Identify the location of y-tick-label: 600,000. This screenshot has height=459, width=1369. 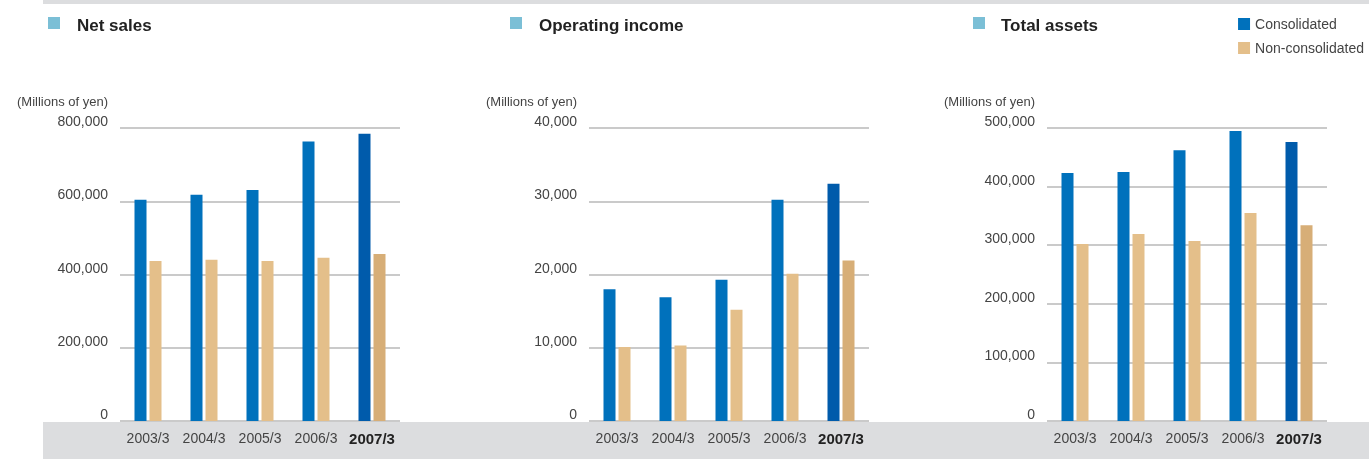
(83, 194).